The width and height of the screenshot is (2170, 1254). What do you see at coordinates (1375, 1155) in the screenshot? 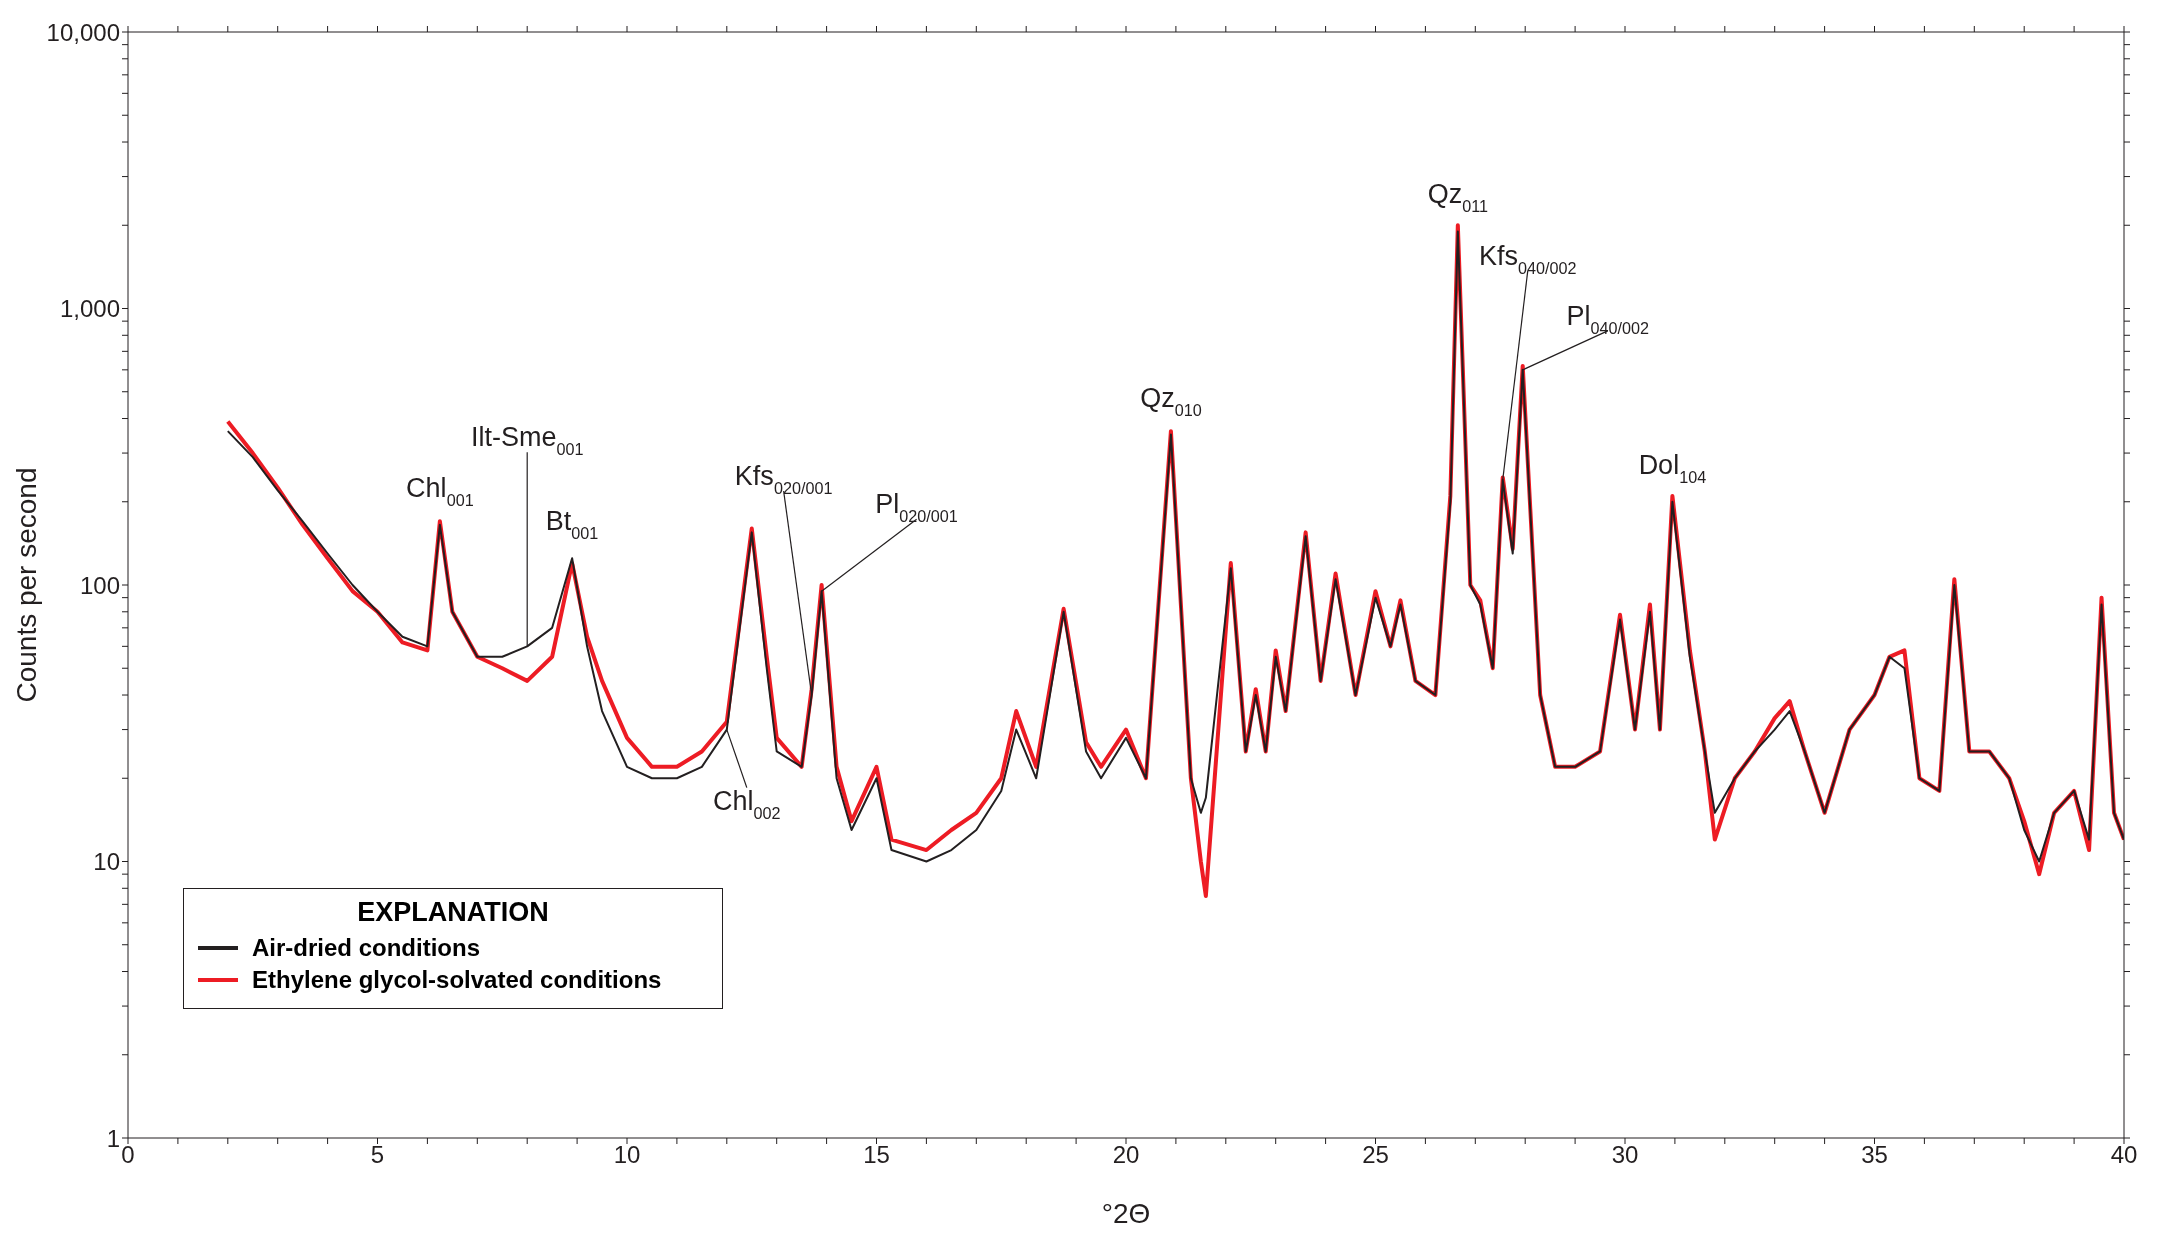
I see `x-tick-label: 25` at bounding box center [1375, 1155].